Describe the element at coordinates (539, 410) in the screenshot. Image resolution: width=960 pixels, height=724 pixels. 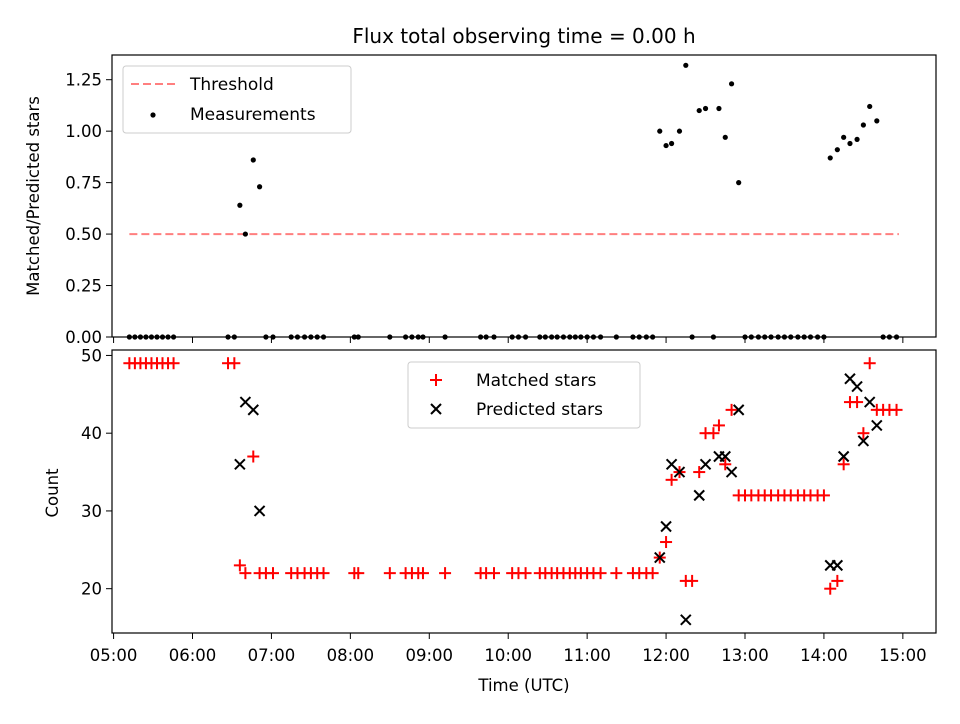
I see `legend-predicted-label: Predicted stars` at that location.